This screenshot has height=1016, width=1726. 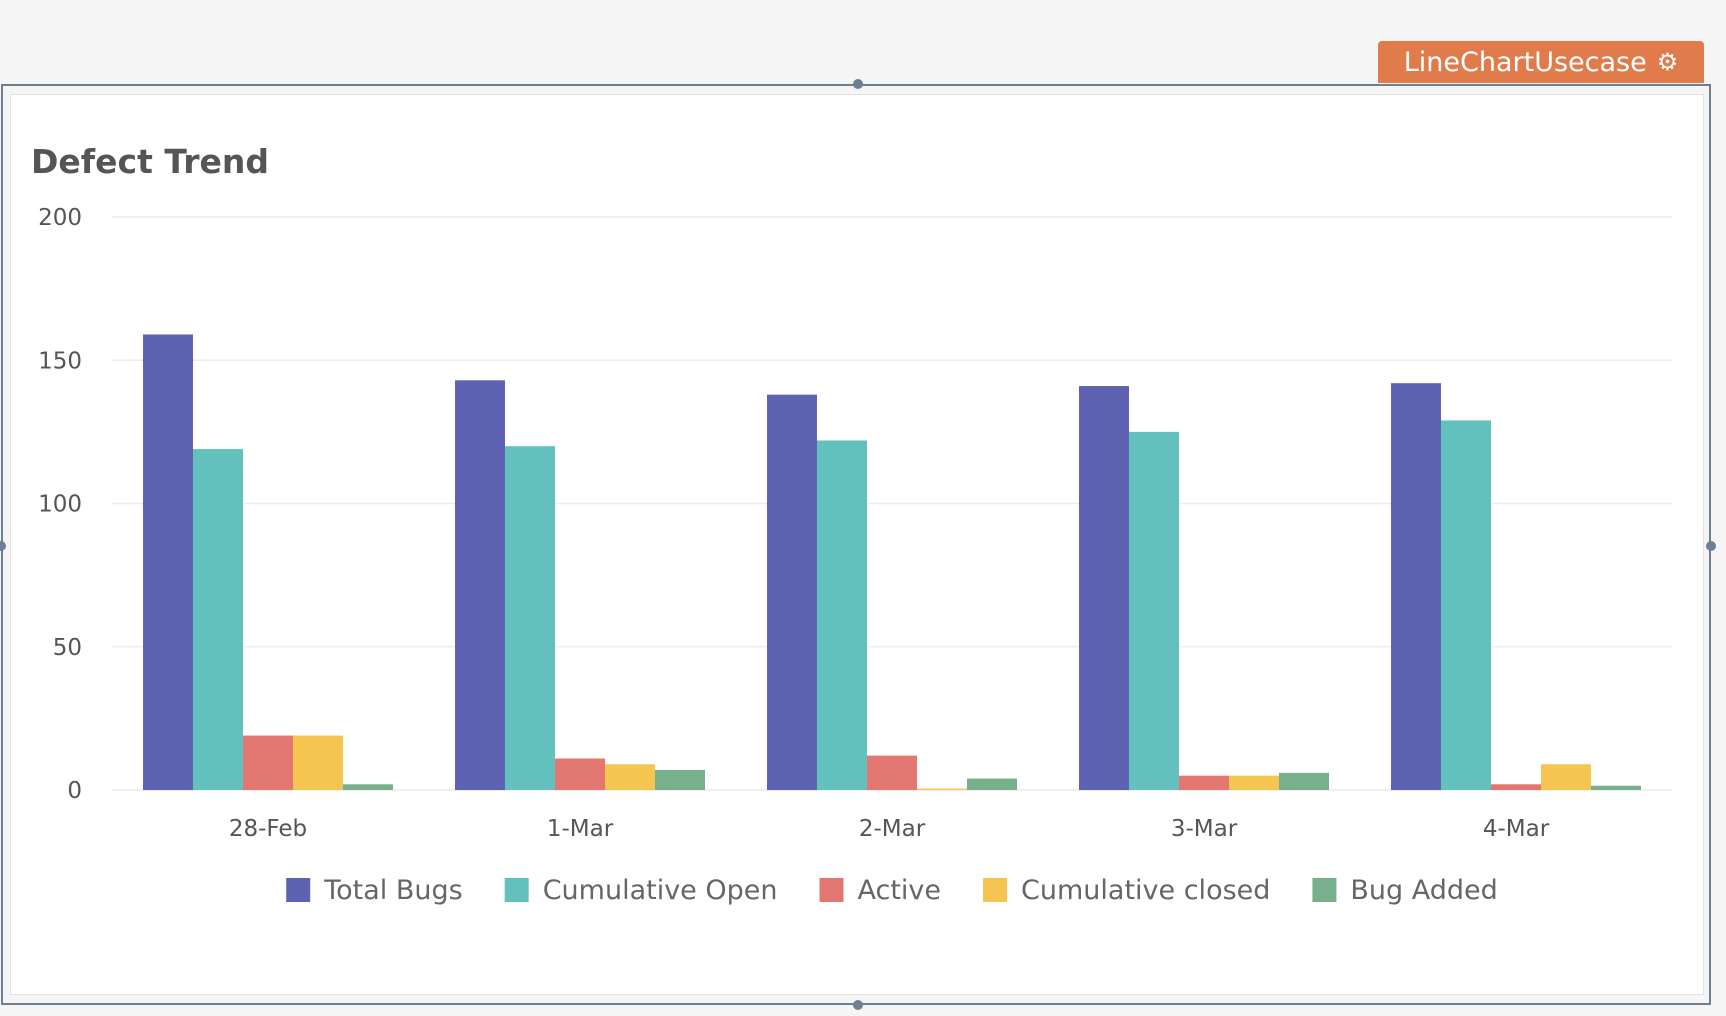 I want to click on legend-item: Bug Added, so click(x=1405, y=890).